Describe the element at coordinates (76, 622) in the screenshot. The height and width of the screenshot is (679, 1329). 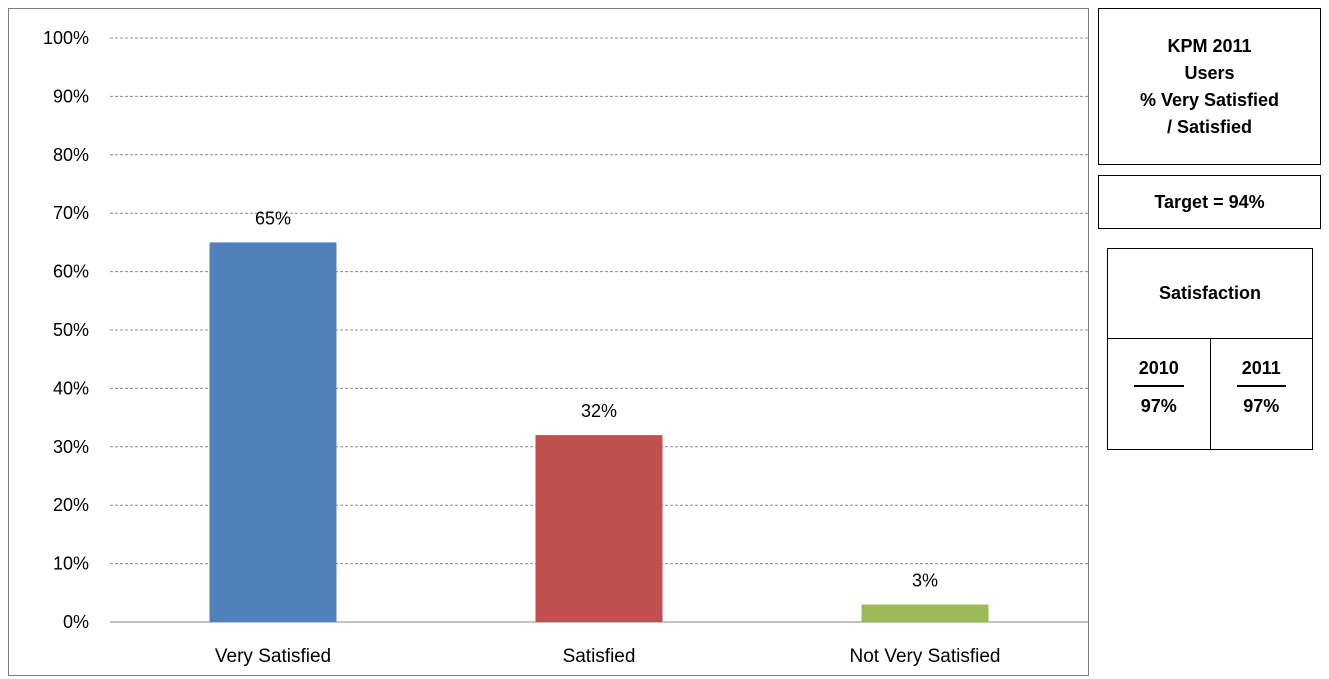
I see `y-tick-label: 0%` at that location.